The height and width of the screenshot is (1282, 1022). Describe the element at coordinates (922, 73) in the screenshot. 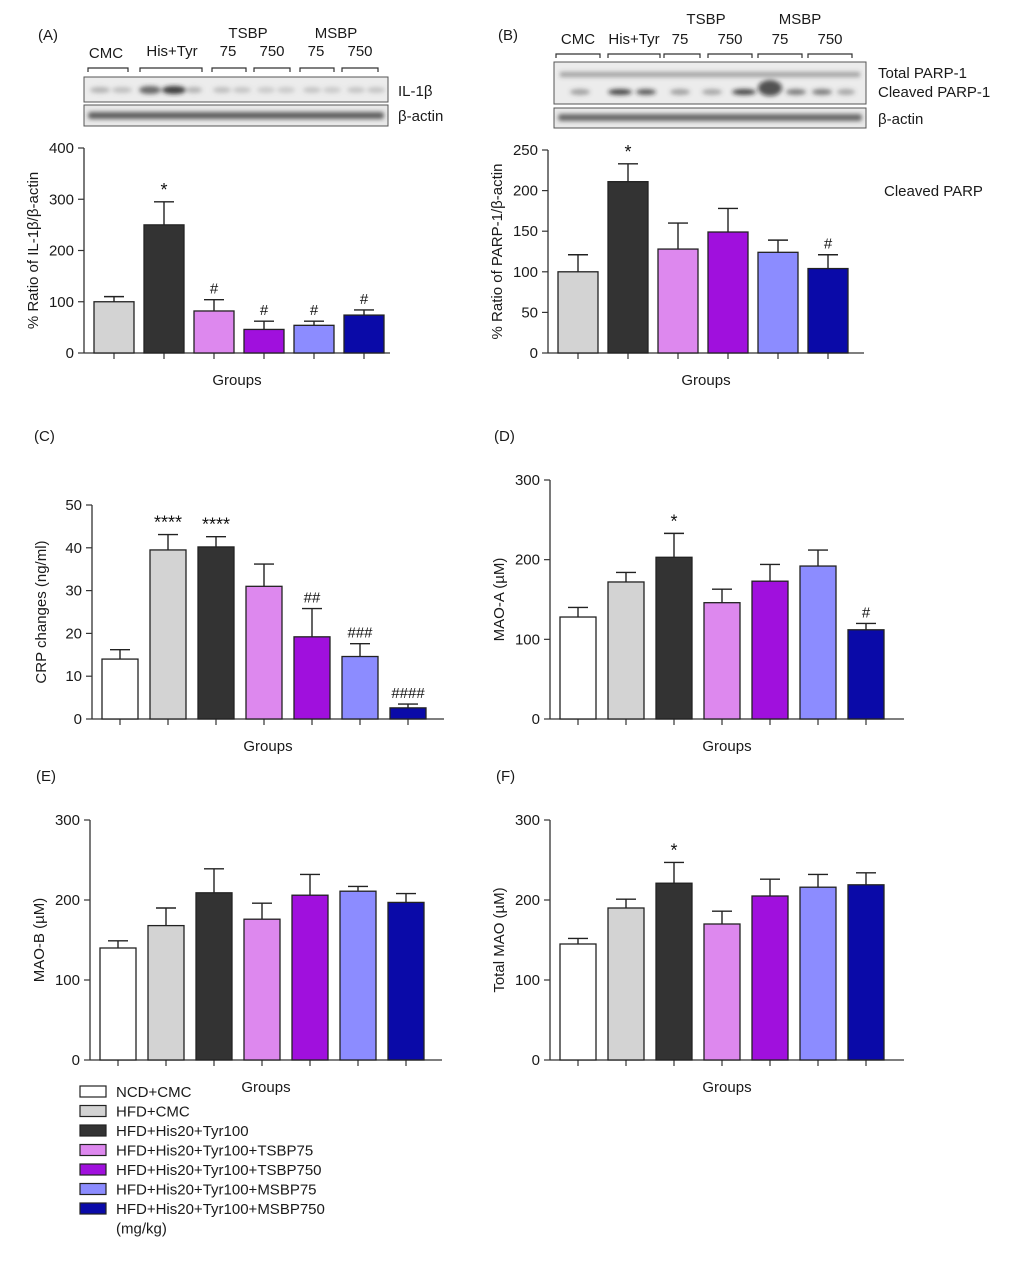

I see `blot-b-band-label-total: Total PARP-1` at that location.